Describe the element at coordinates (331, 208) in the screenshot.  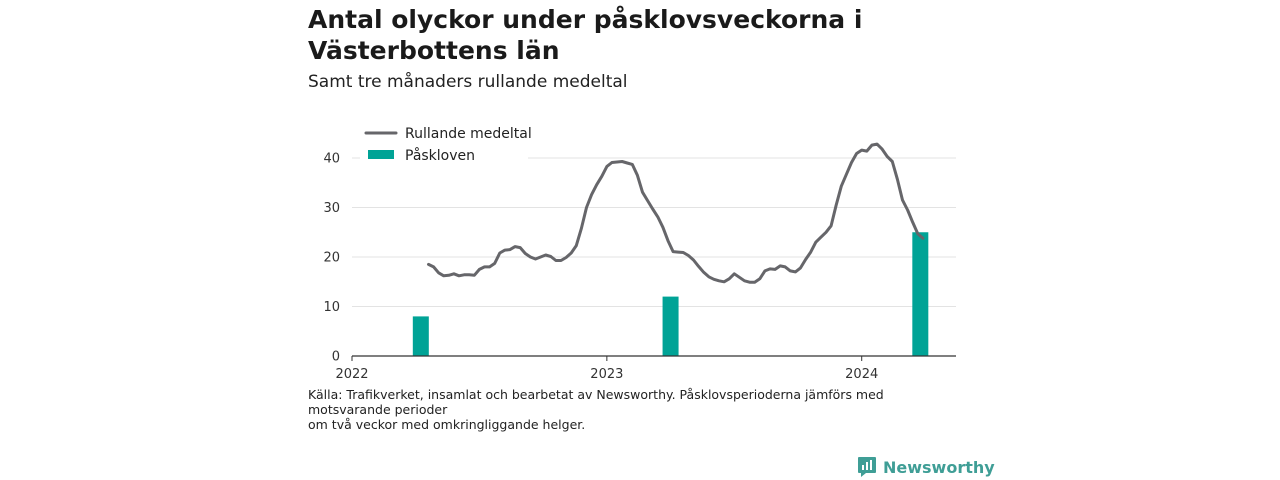
I see `y-tick-label-30: 30` at that location.